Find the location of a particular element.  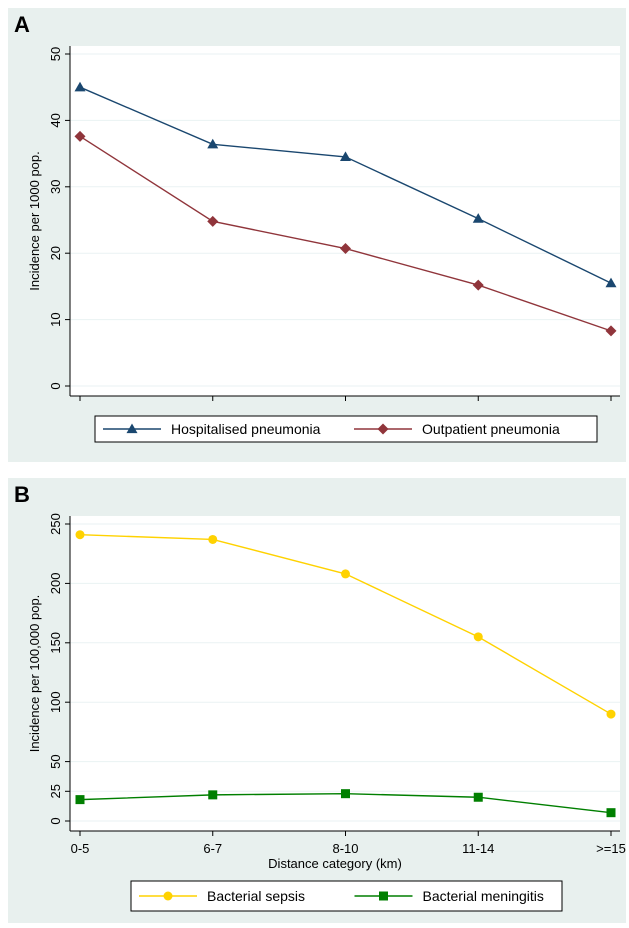

y-axis-title: Incidence per 100,000 pop. is located at coordinates (34, 674).